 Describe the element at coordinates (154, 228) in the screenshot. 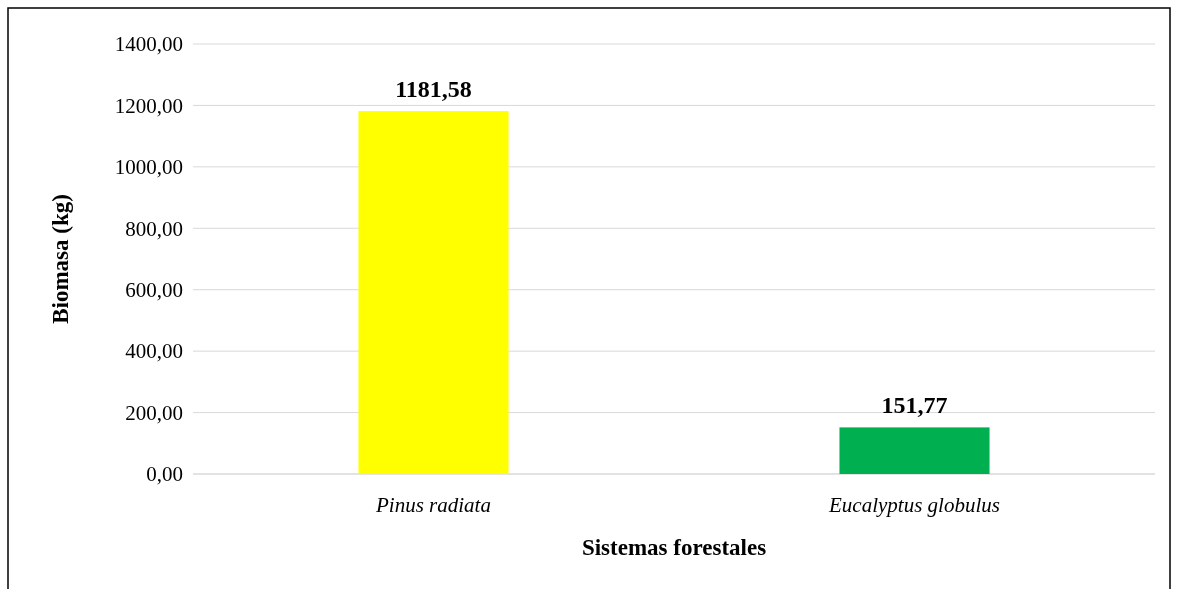

I see `y-tick-label: 800,00` at that location.